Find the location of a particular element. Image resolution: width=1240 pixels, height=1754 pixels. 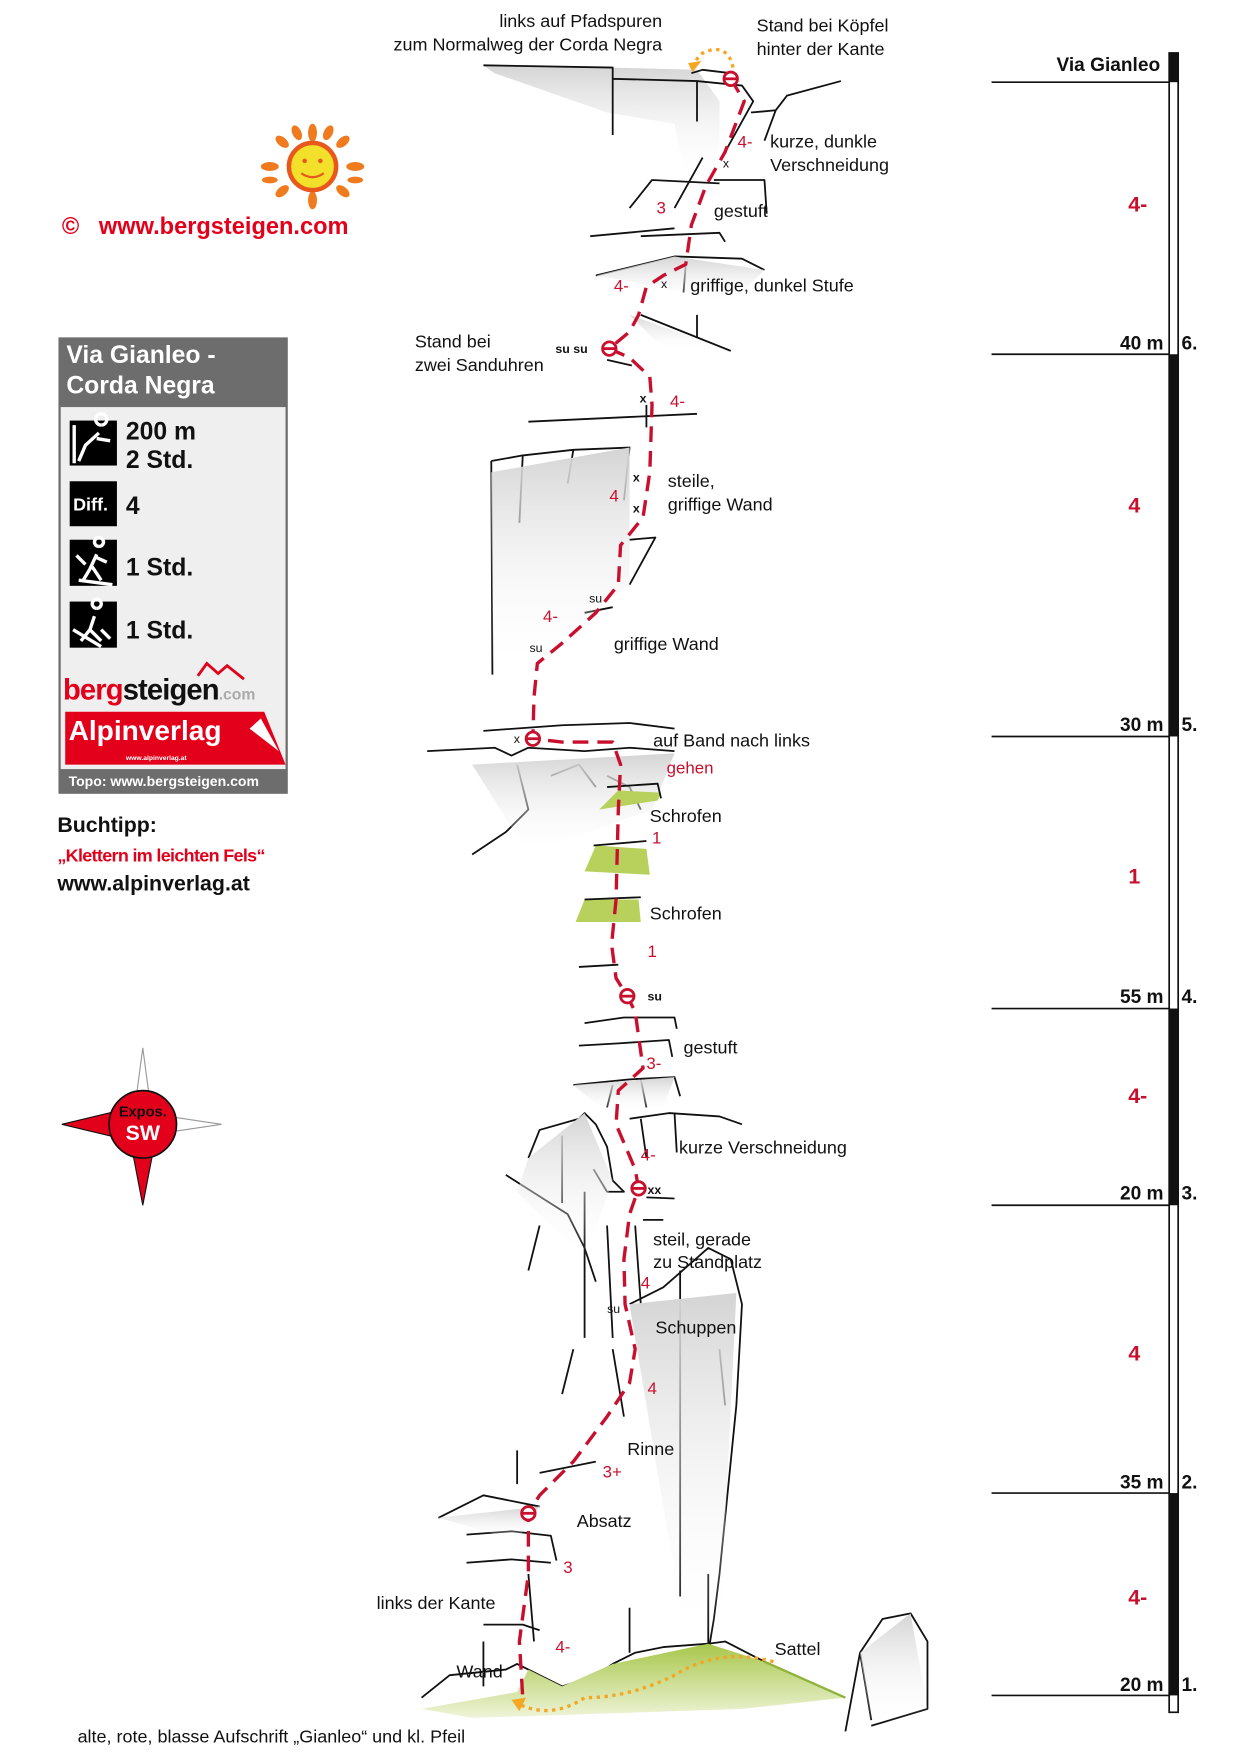

compass-direction: SW is located at coordinates (143, 1133).